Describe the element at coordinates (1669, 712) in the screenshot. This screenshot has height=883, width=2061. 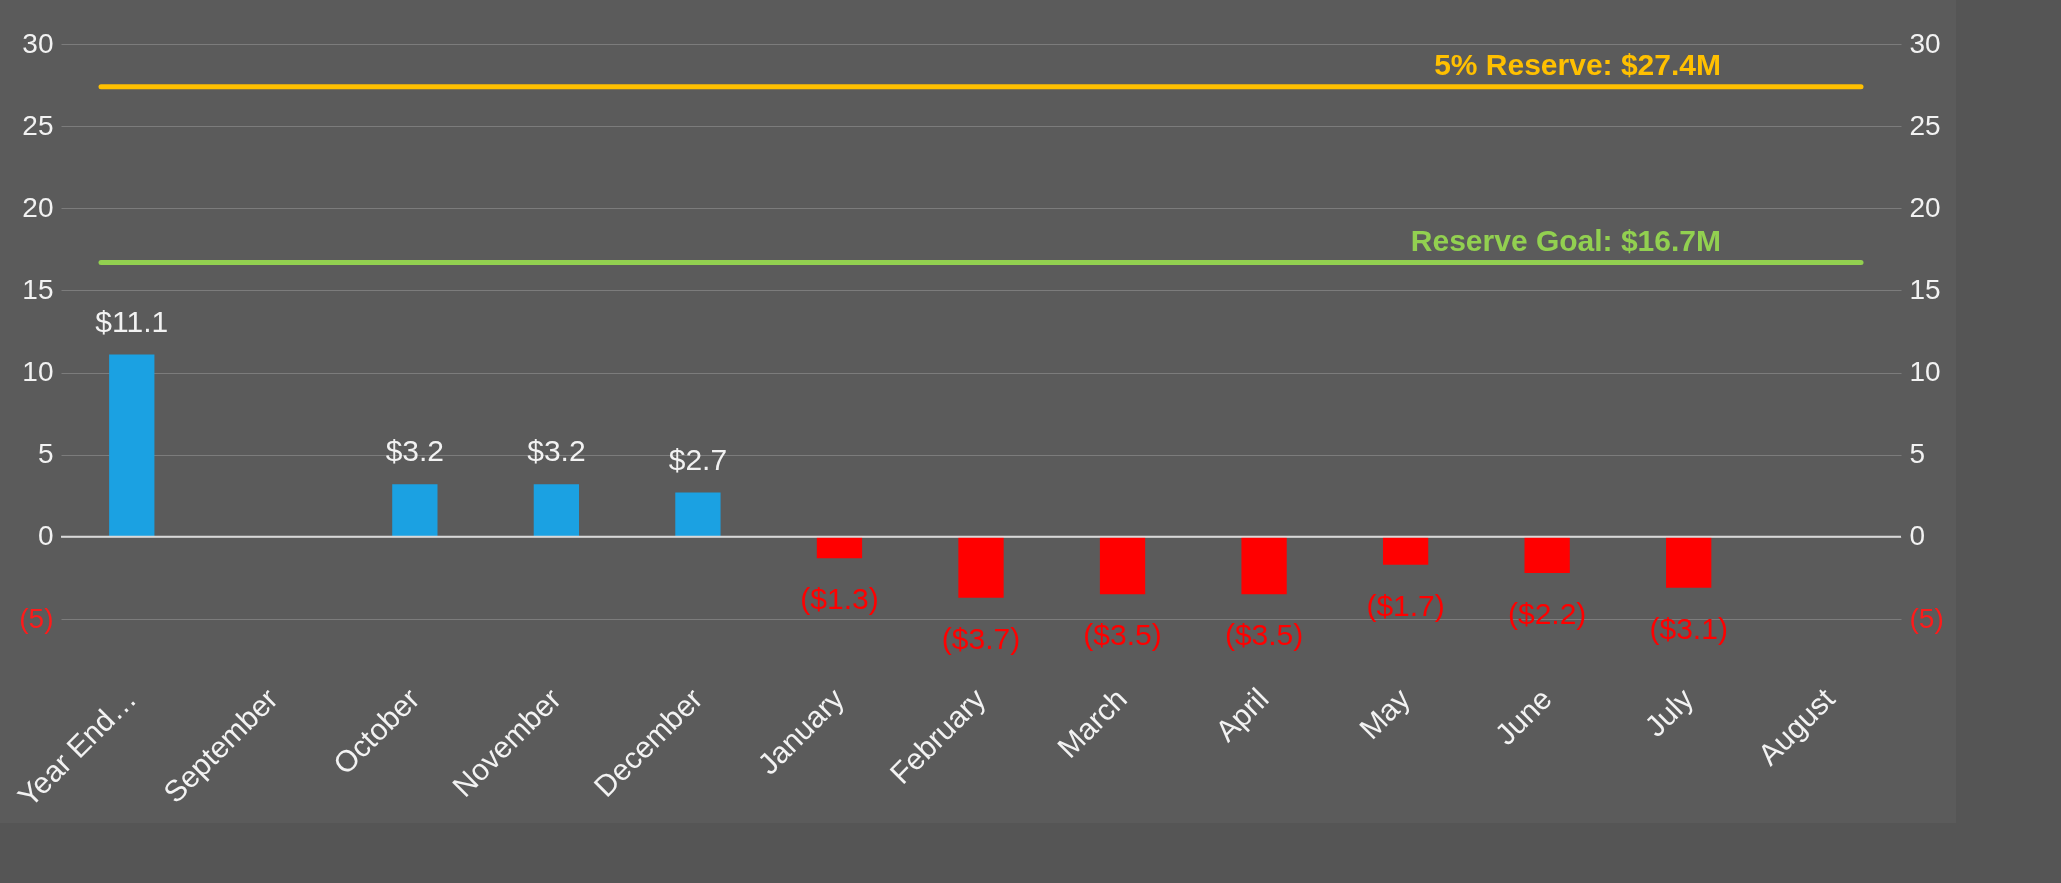
I see `x-tick-label: July` at that location.